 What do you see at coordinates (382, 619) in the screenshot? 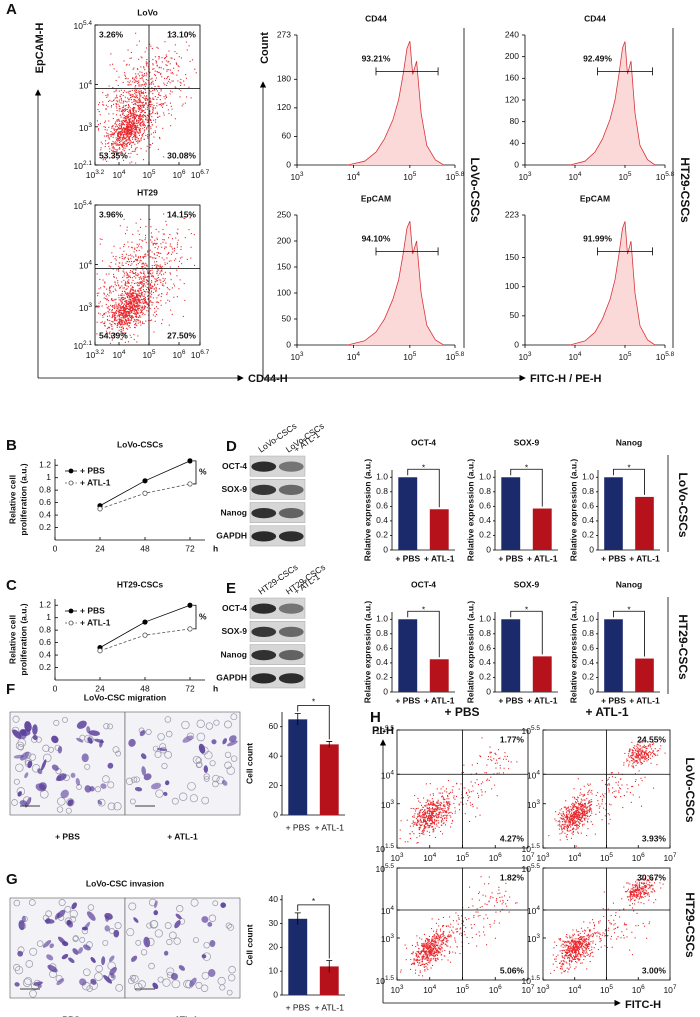
I see `tick-label: 1.0` at bounding box center [382, 619].